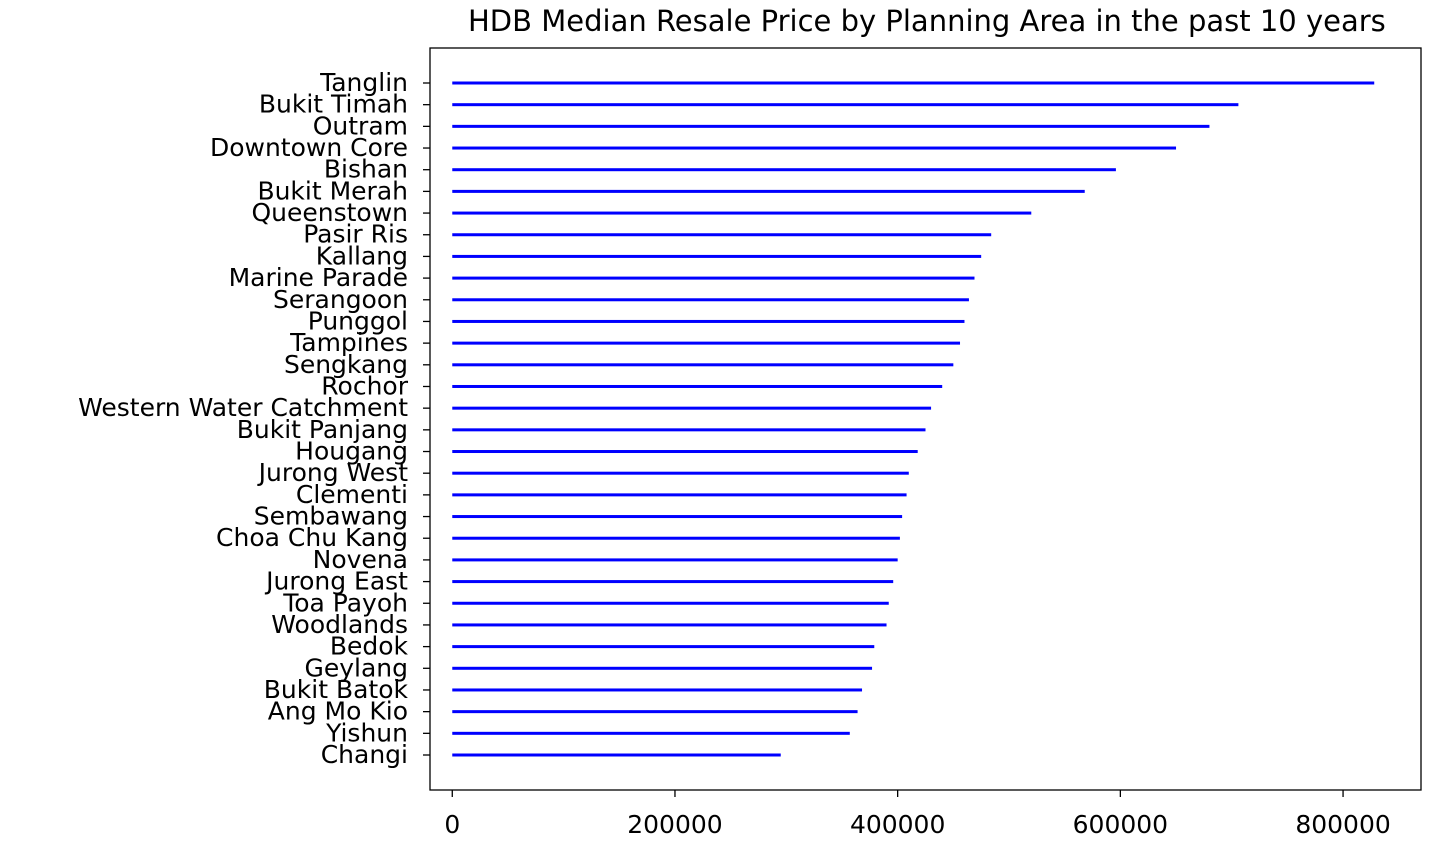 Image resolution: width=1456 pixels, height=842 pixels. Describe the element at coordinates (669, 625) in the screenshot. I see `bar-woodlands` at that location.